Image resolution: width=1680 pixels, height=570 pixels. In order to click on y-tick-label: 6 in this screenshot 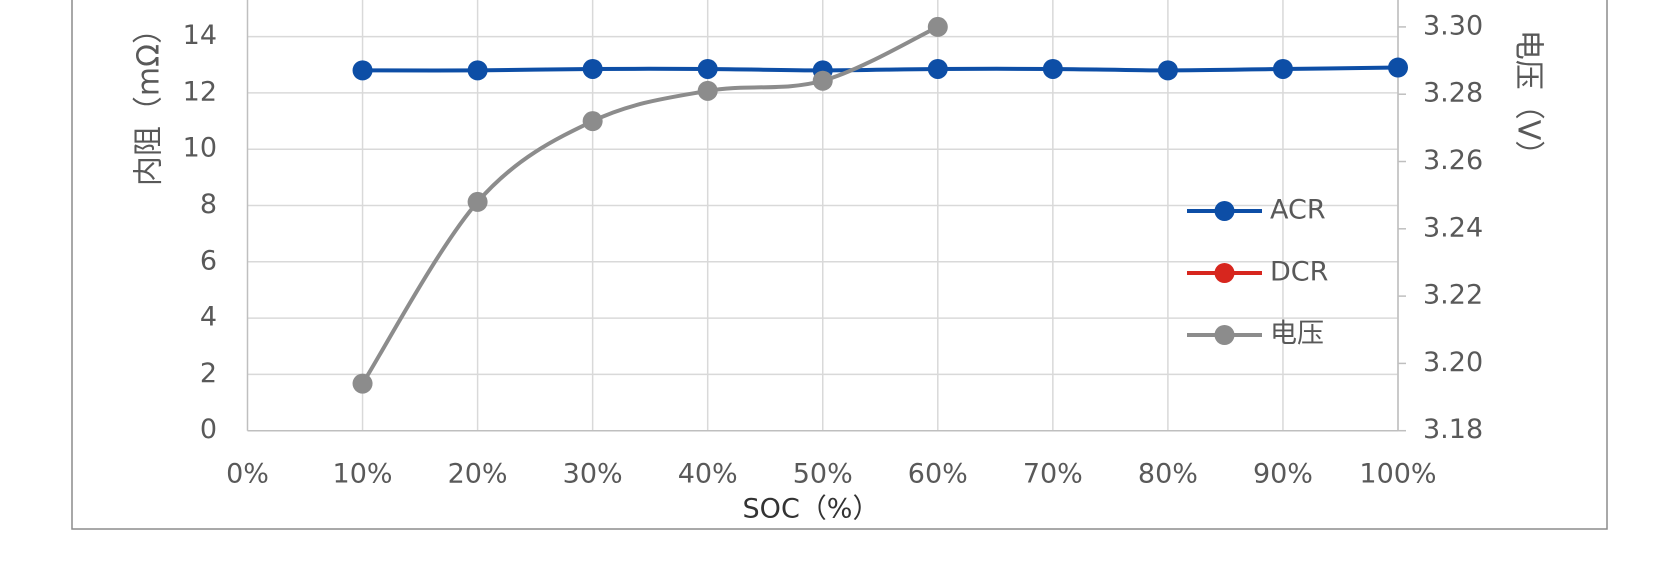, I will do `click(208, 260)`.